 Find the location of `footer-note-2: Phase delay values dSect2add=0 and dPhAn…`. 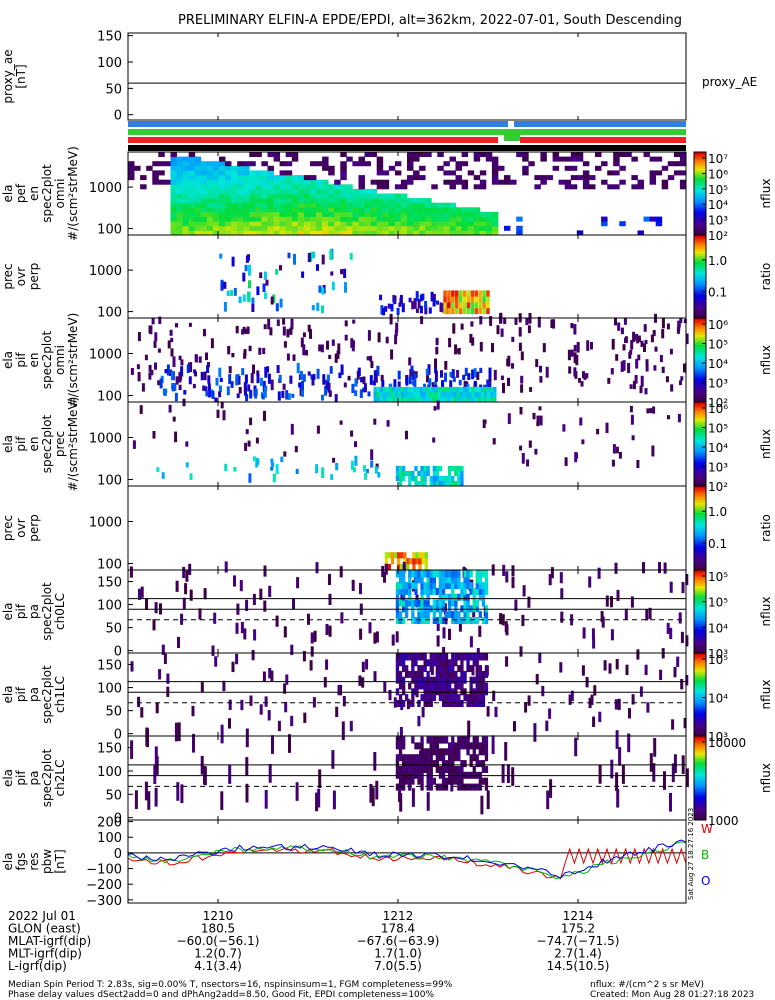

footer-note-2: Phase delay values dSect2add=0 and dPhAn… is located at coordinates (221, 995).